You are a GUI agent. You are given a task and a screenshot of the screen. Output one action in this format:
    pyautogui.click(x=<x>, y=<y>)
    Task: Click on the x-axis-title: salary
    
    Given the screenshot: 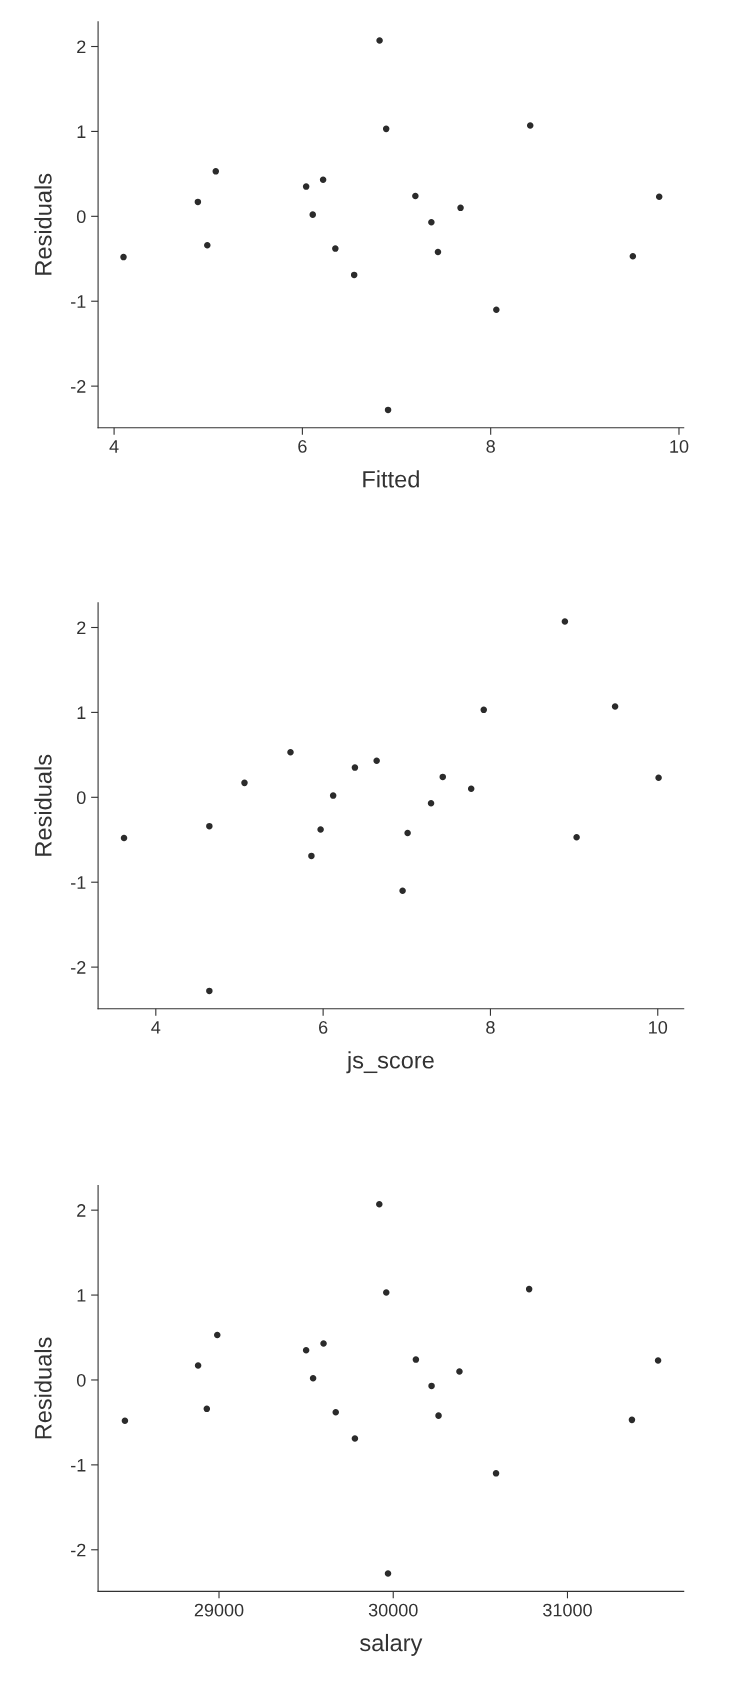 What is the action you would take?
    pyautogui.click(x=391, y=1644)
    